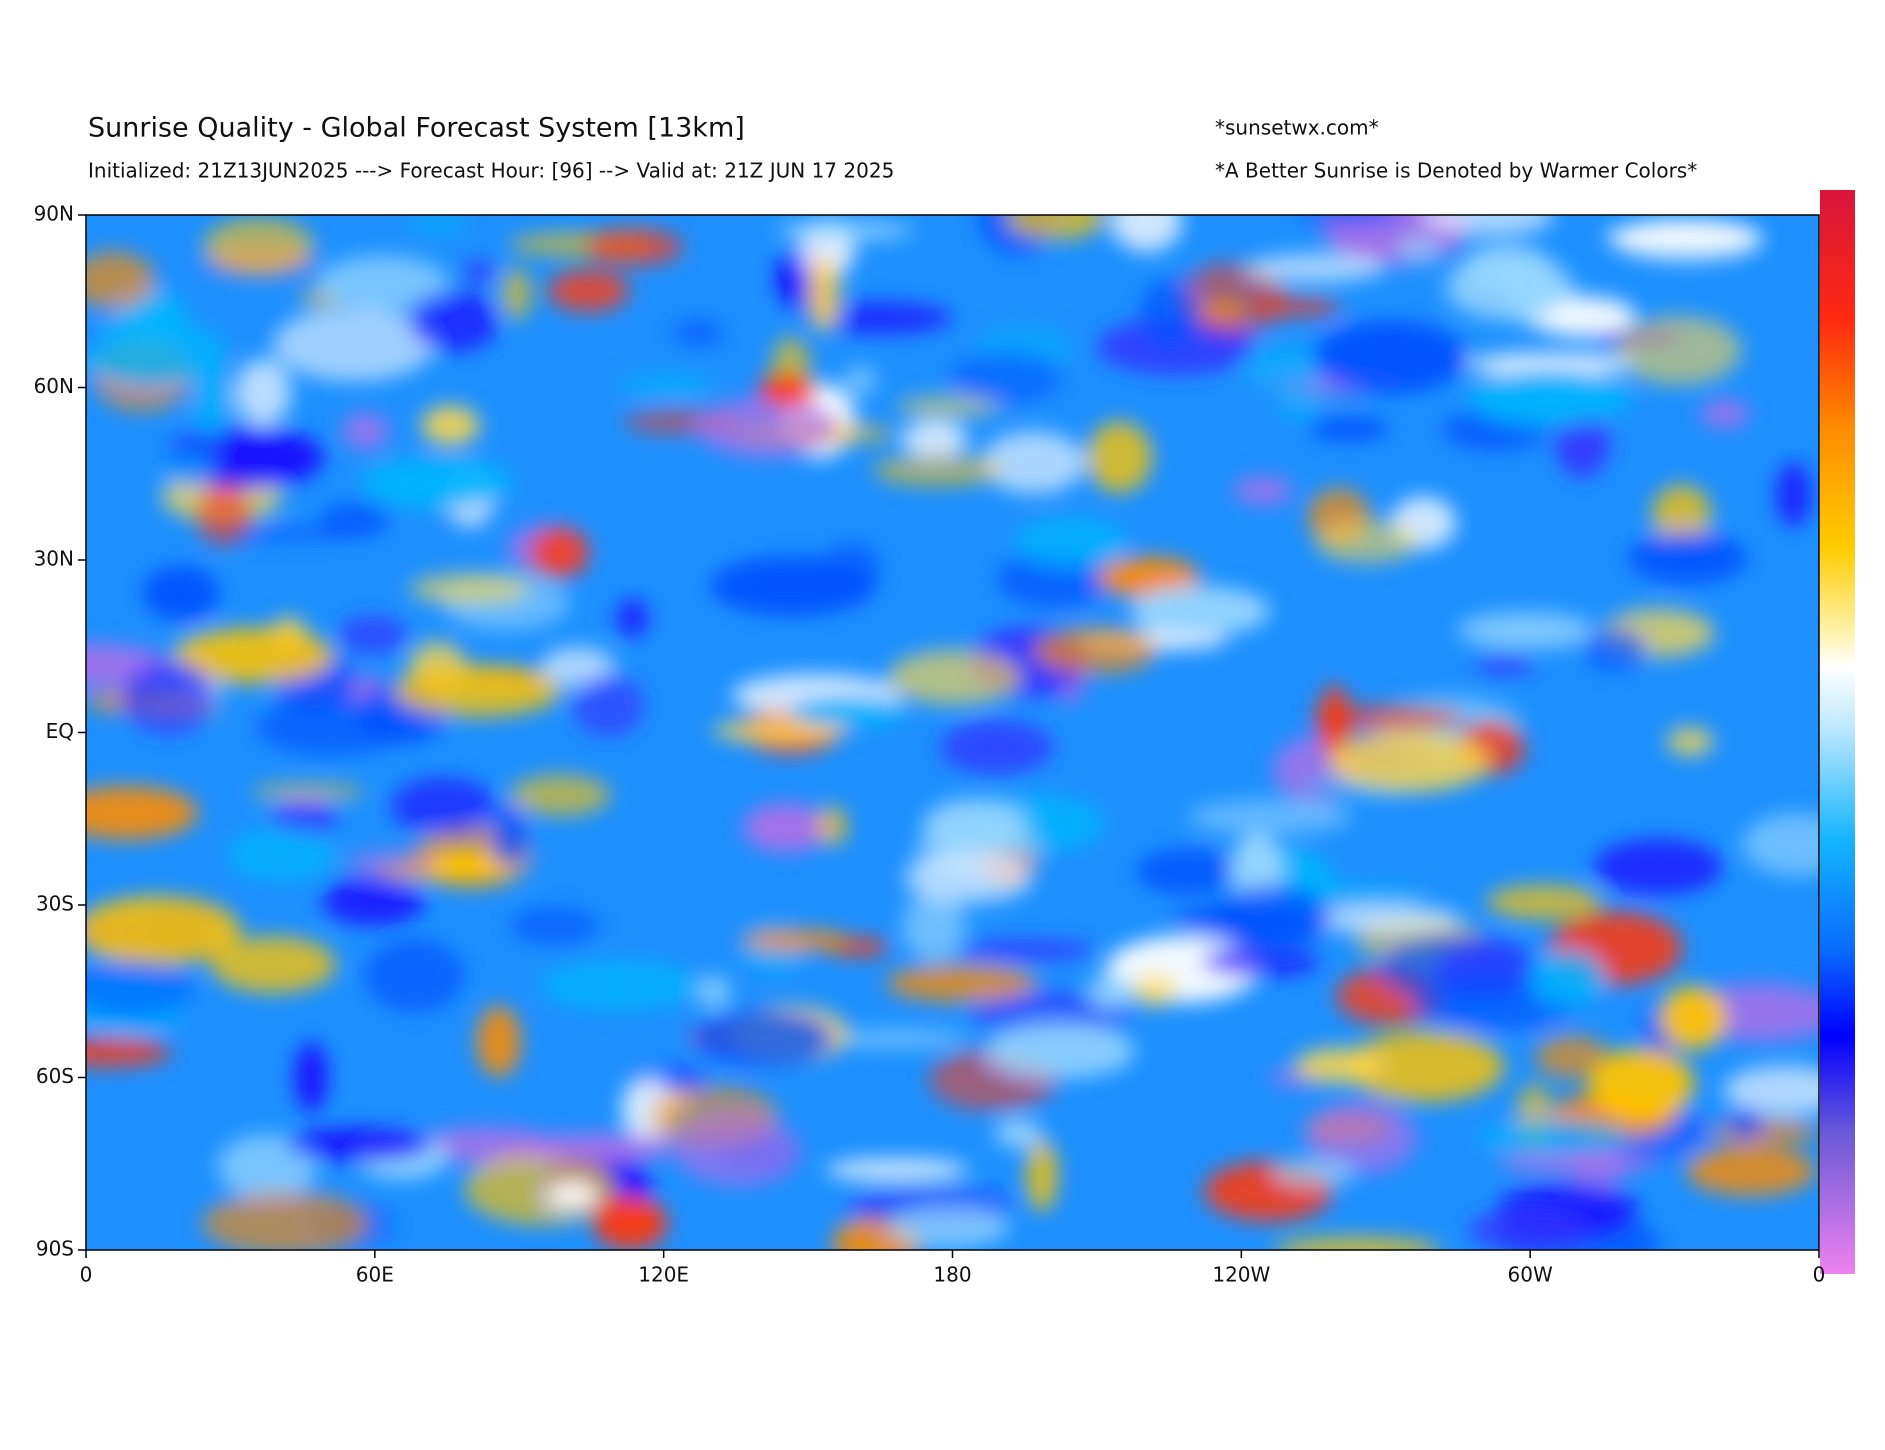 The height and width of the screenshot is (1450, 1885). I want to click on lon-label: 60W, so click(1530, 1275).